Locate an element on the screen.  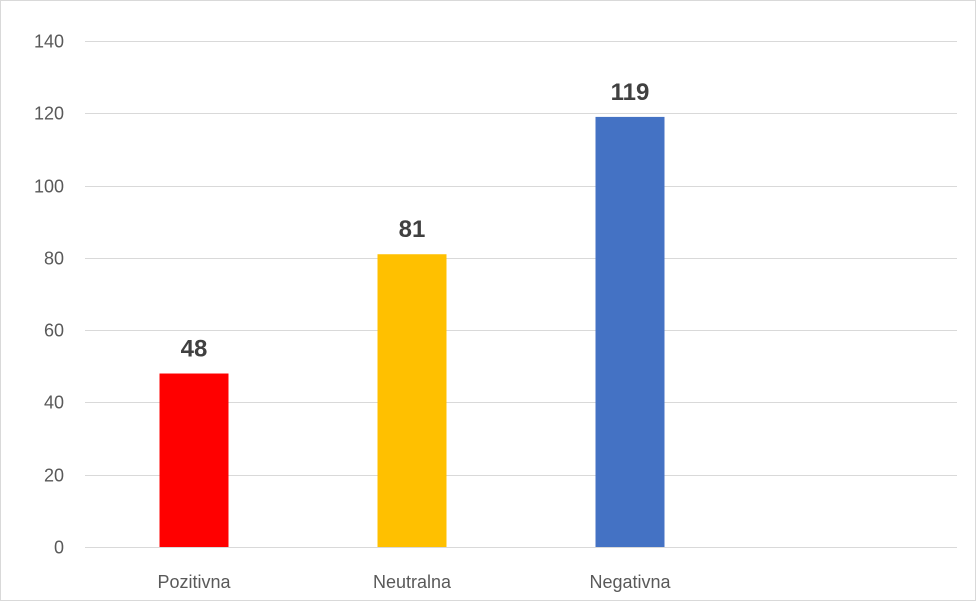
category-label-negativna: Negativna is located at coordinates (630, 582).